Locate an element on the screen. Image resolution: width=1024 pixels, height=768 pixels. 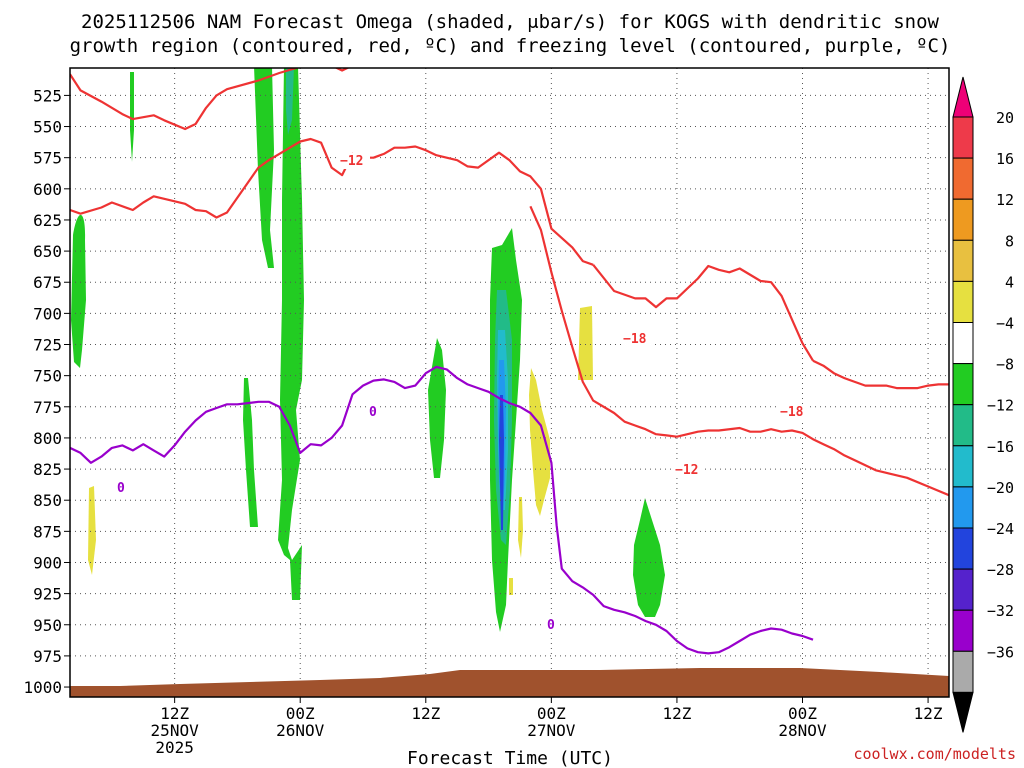
y-tick-label: 725 is located at coordinates (47, 345).